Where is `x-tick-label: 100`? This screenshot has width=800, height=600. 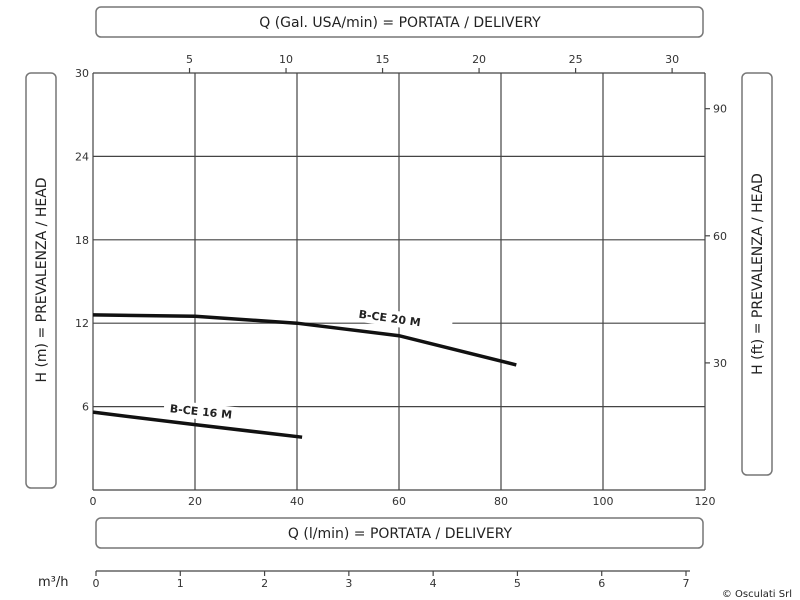
x-tick-label: 100 is located at coordinates (603, 501).